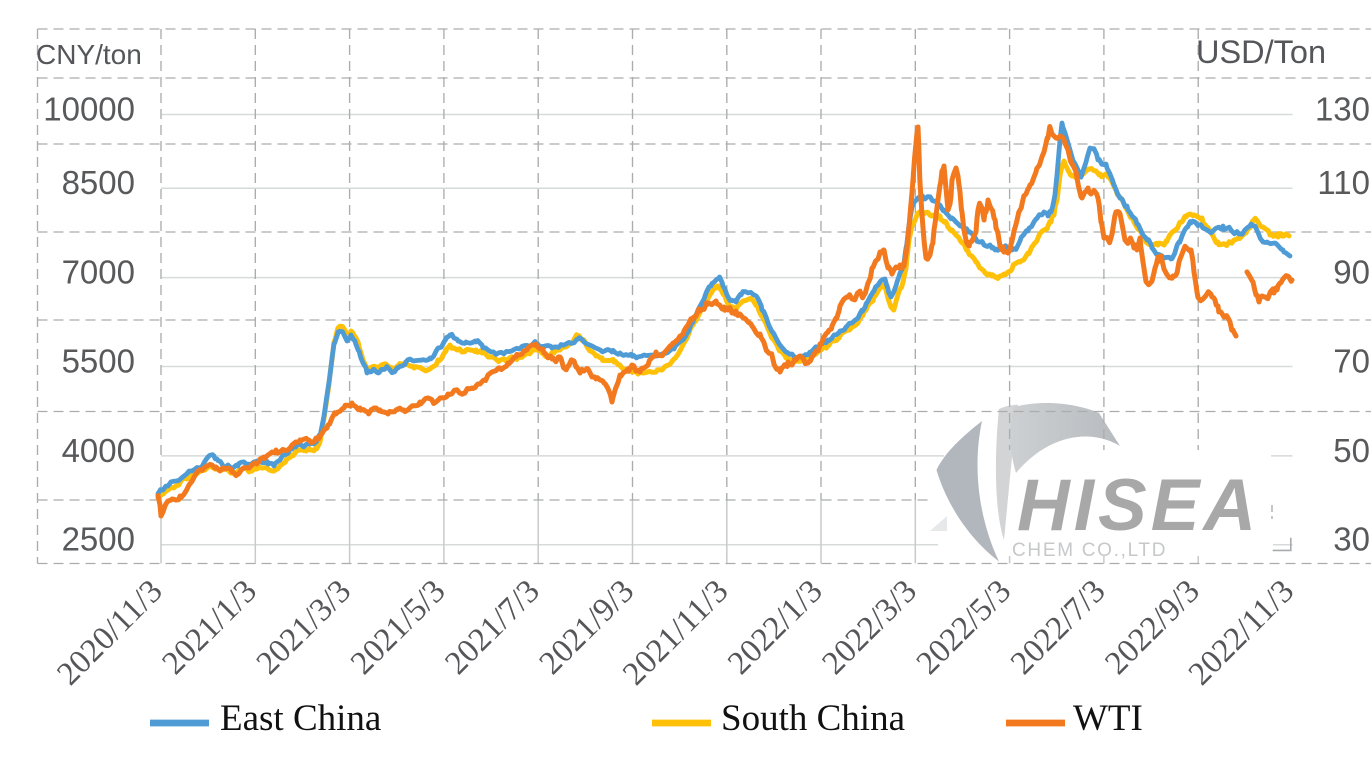 The height and width of the screenshot is (772, 1371). What do you see at coordinates (1351, 272) in the screenshot?
I see `svg-text: 90` at bounding box center [1351, 272].